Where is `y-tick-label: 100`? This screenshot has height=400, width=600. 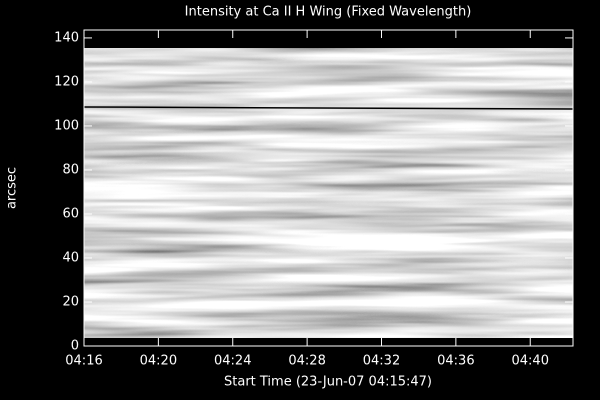
y-tick-label: 100 is located at coordinates (66, 125).